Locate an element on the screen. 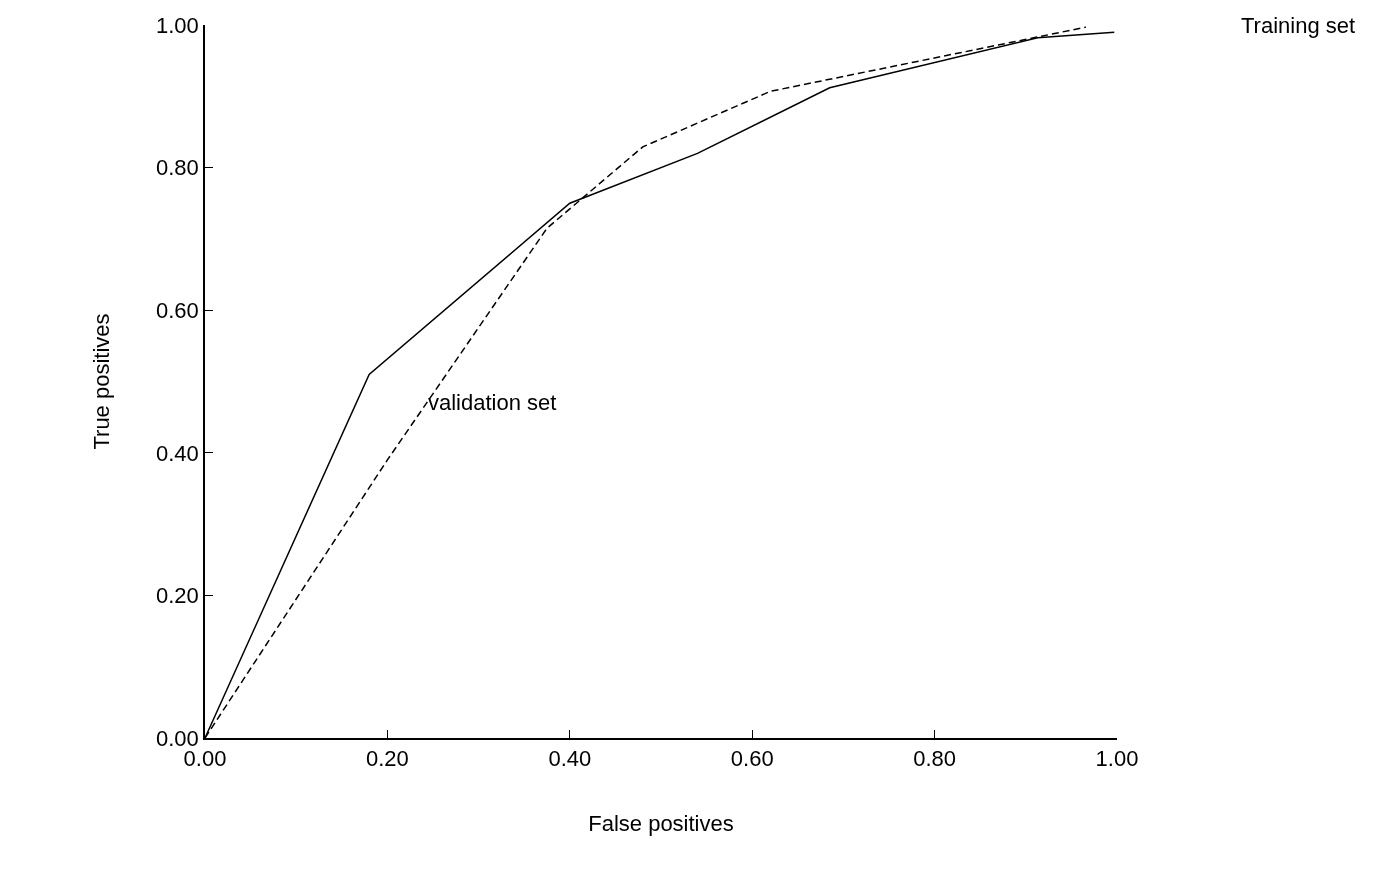 The width and height of the screenshot is (1375, 892). y-tick-label: 0.20 is located at coordinates (177, 596).